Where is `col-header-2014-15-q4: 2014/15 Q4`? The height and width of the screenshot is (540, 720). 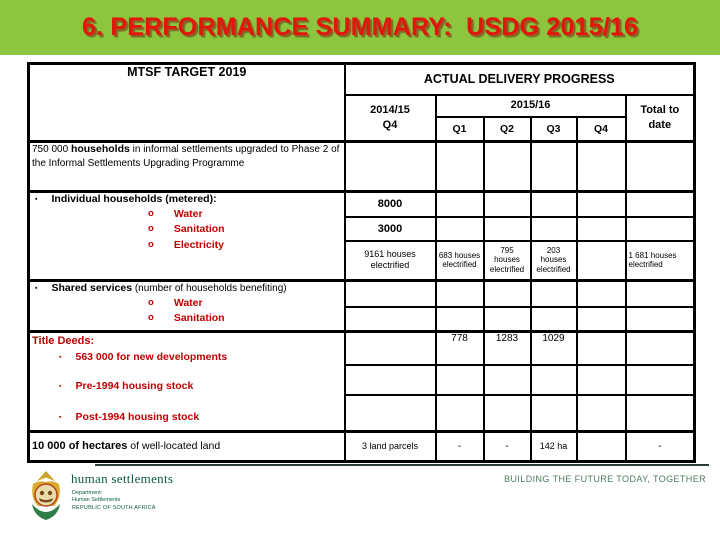 col-header-2014-15-q4: 2014/15 Q4 is located at coordinates (390, 118).